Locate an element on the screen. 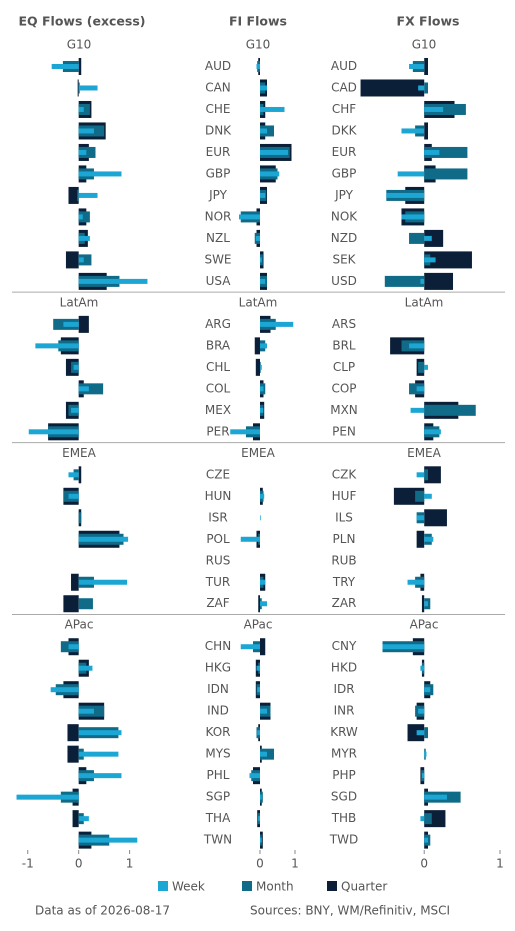  category-label: TWN is located at coordinates (217, 840).